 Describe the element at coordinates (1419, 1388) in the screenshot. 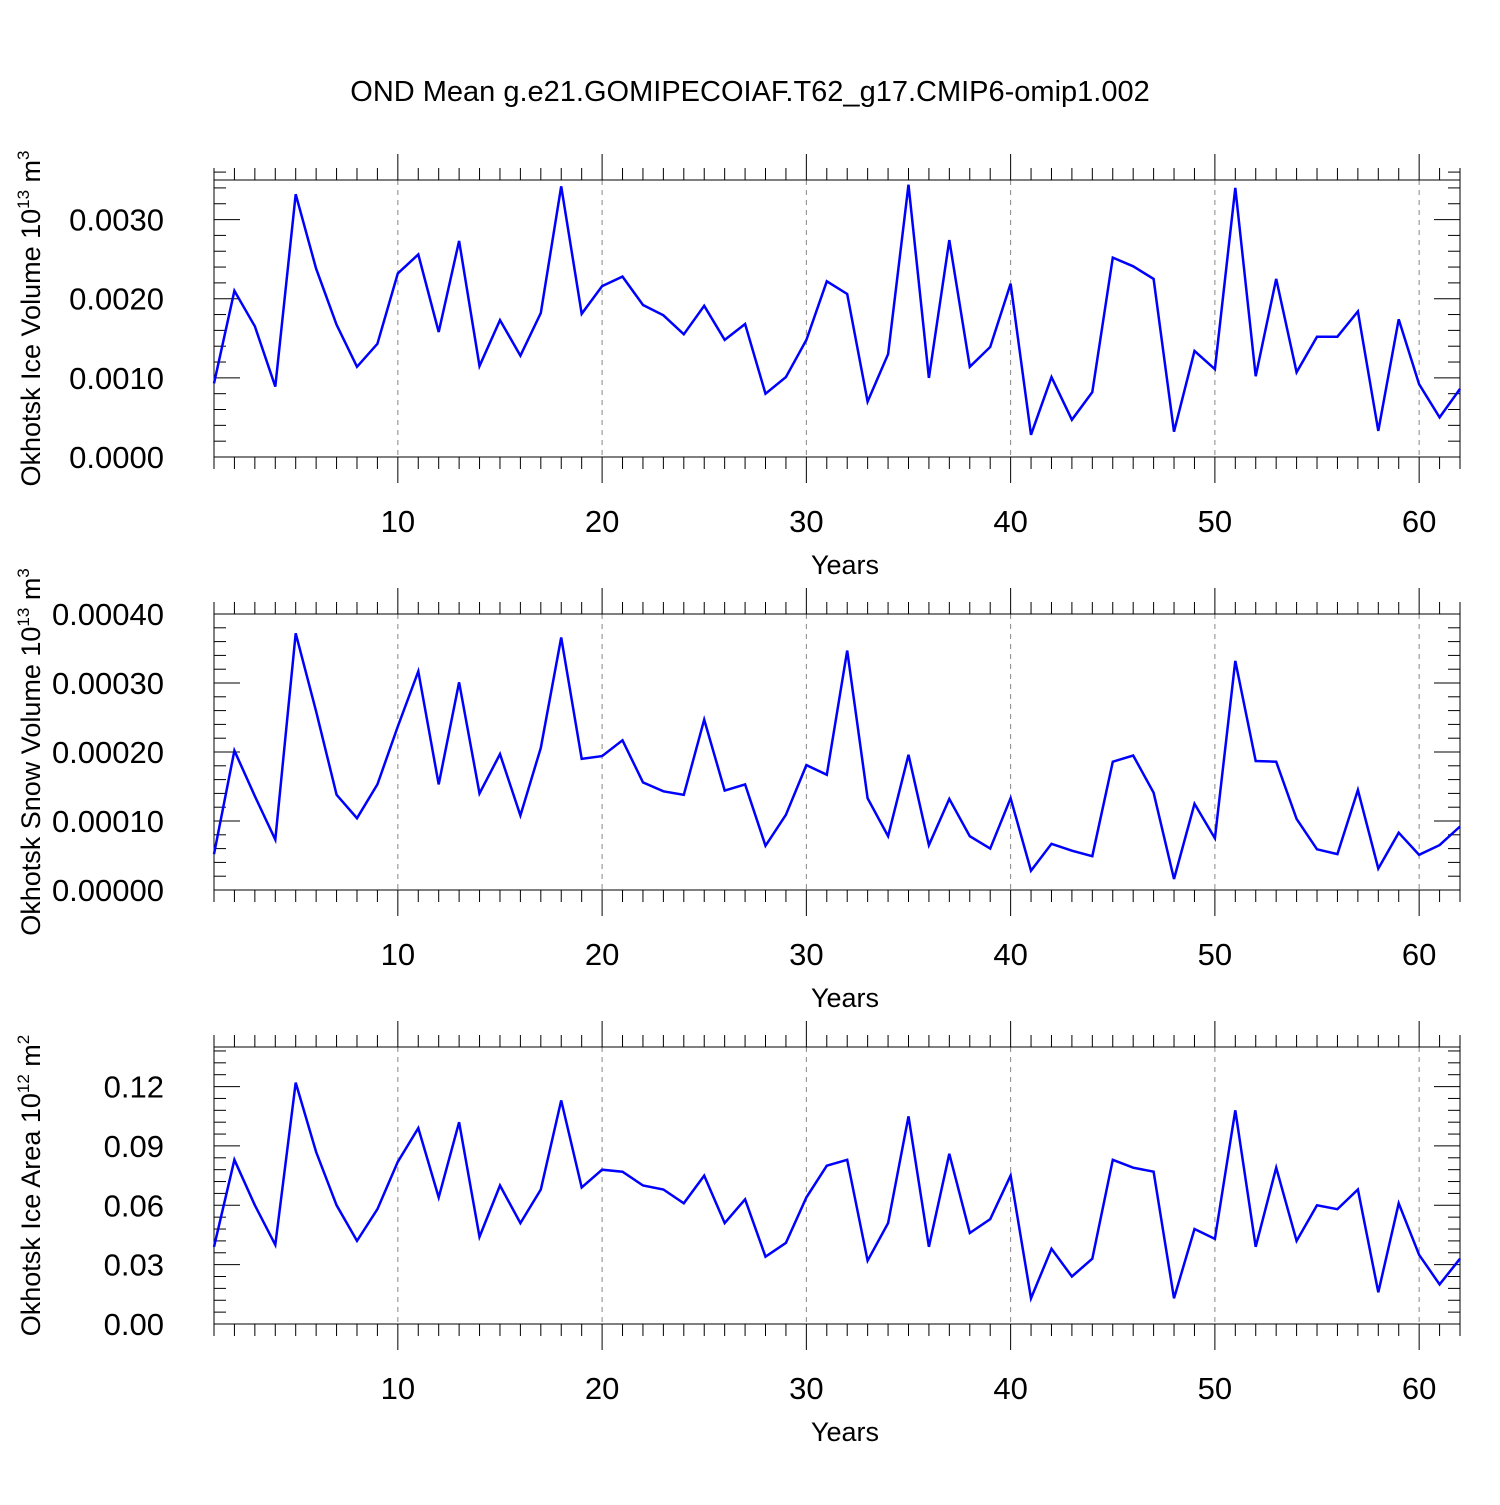

I see `x-tick-label: 60` at that location.